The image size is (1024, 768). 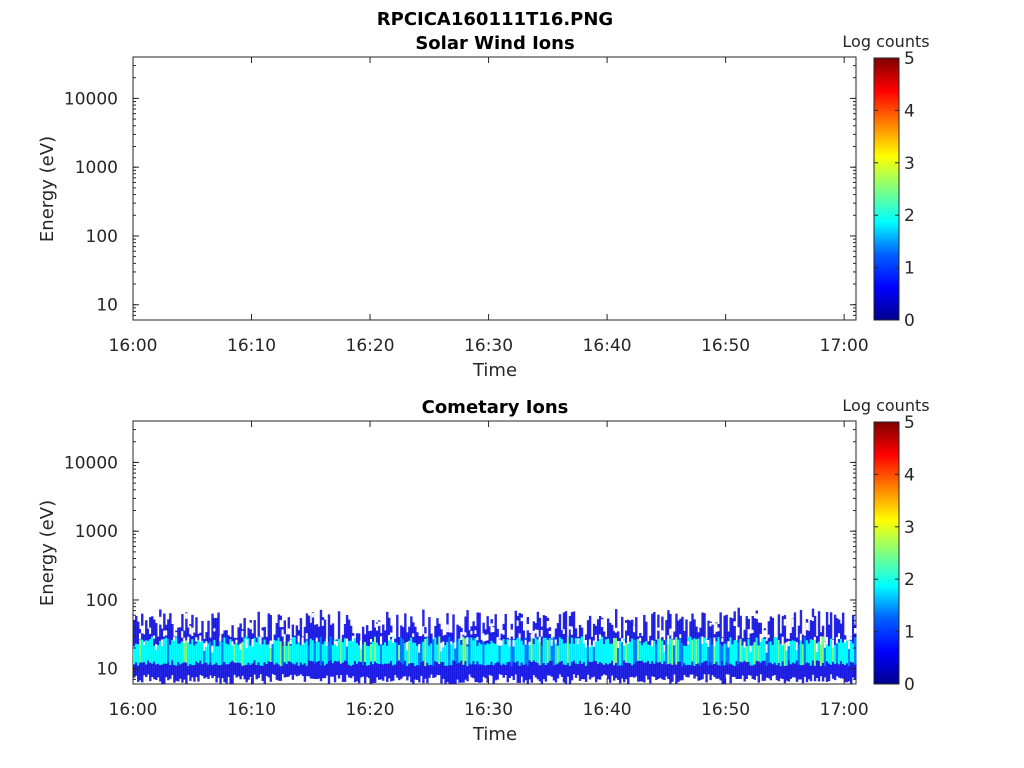 I want to click on y-axis-label-solar-wind: Energy (eV), so click(x=47, y=189).